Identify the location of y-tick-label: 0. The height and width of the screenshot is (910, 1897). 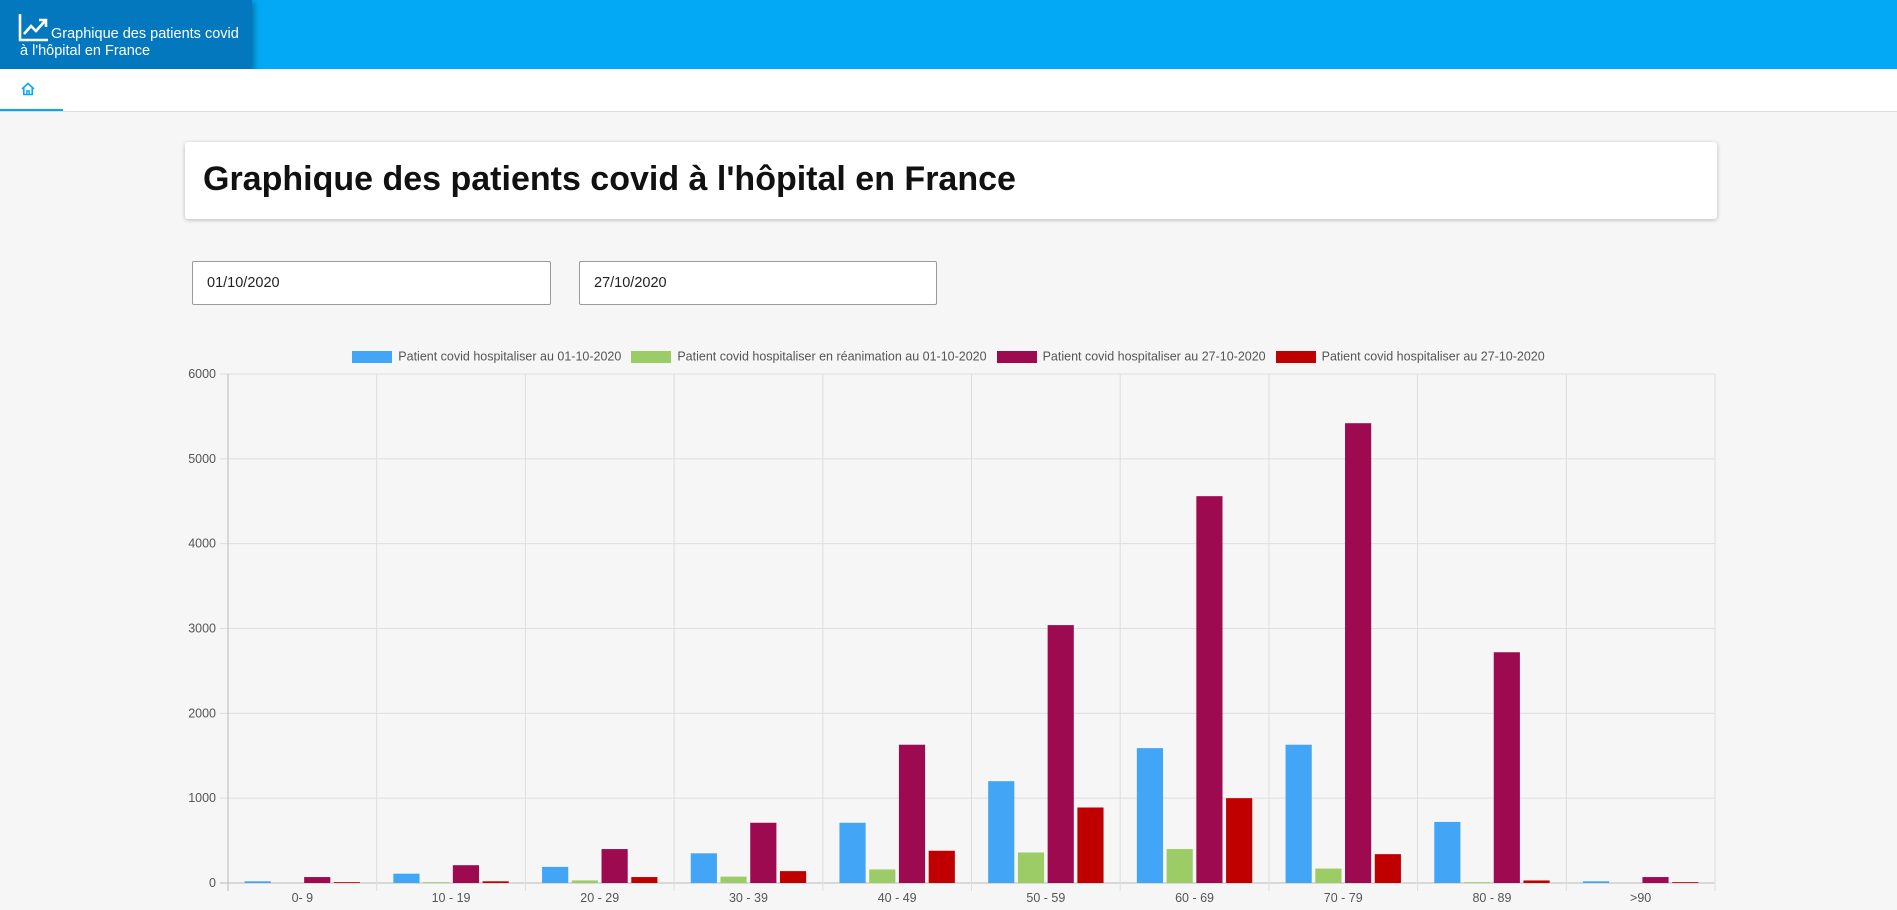
(212, 883).